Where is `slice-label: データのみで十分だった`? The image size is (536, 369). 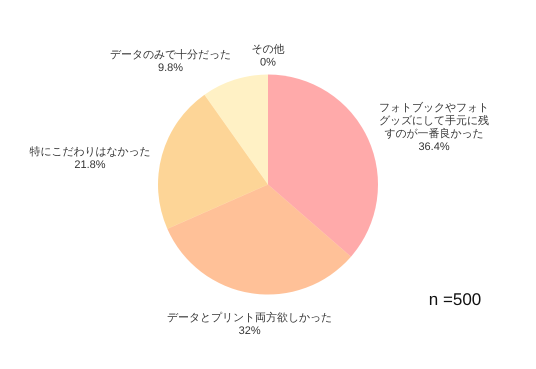 slice-label: データのみで十分だった is located at coordinates (171, 55).